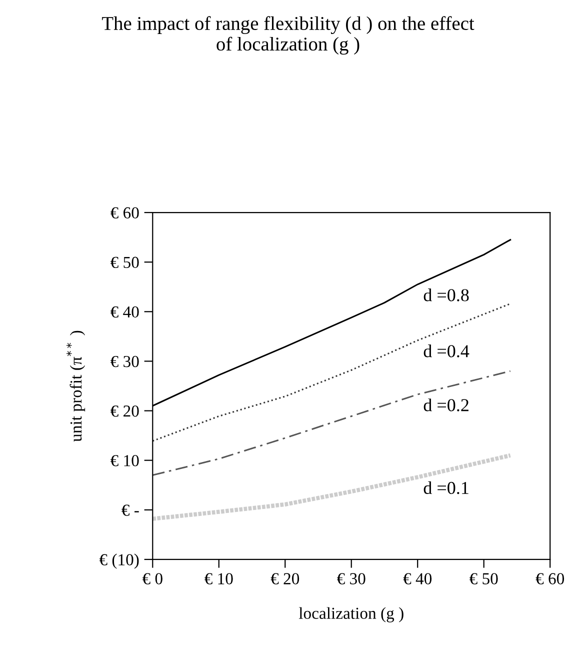  Describe the element at coordinates (550, 578) in the screenshot. I see `x-tick-label: € 60` at that location.